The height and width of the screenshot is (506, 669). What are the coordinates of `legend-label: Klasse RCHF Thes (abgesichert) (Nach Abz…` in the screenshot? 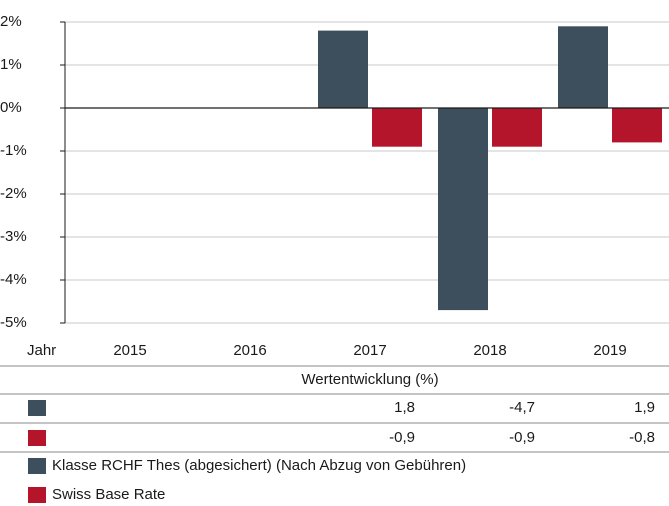 It's located at (259, 465).